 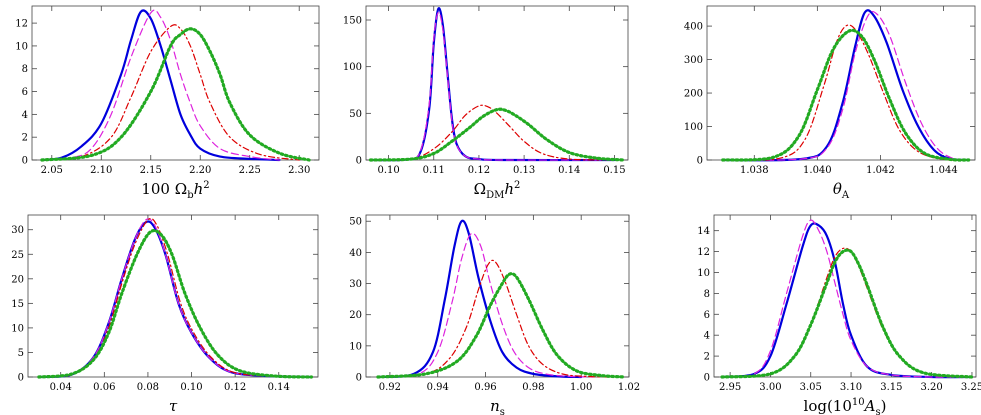 I want to click on chart-panel-3: 1.038 1.040 1.042 1.044 0 100 200 300 400 θA, so click(x=830, y=103).